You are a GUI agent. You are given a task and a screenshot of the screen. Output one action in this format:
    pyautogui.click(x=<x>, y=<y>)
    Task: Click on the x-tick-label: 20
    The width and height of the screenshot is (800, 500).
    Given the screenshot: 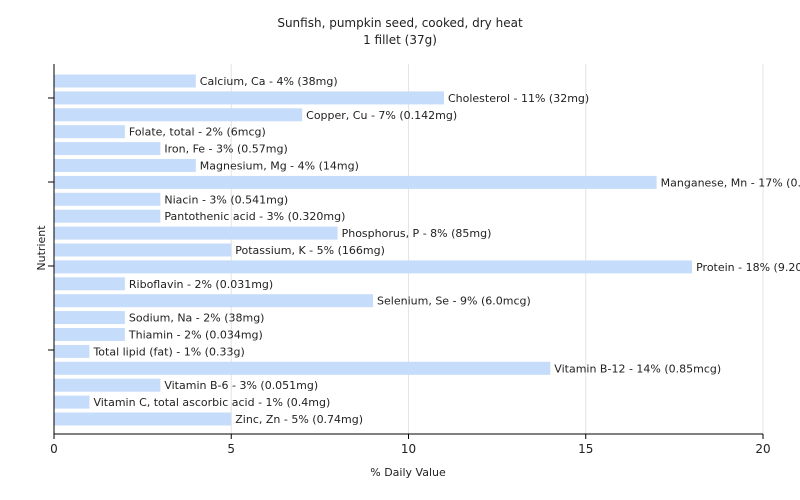 What is the action you would take?
    pyautogui.click(x=762, y=449)
    